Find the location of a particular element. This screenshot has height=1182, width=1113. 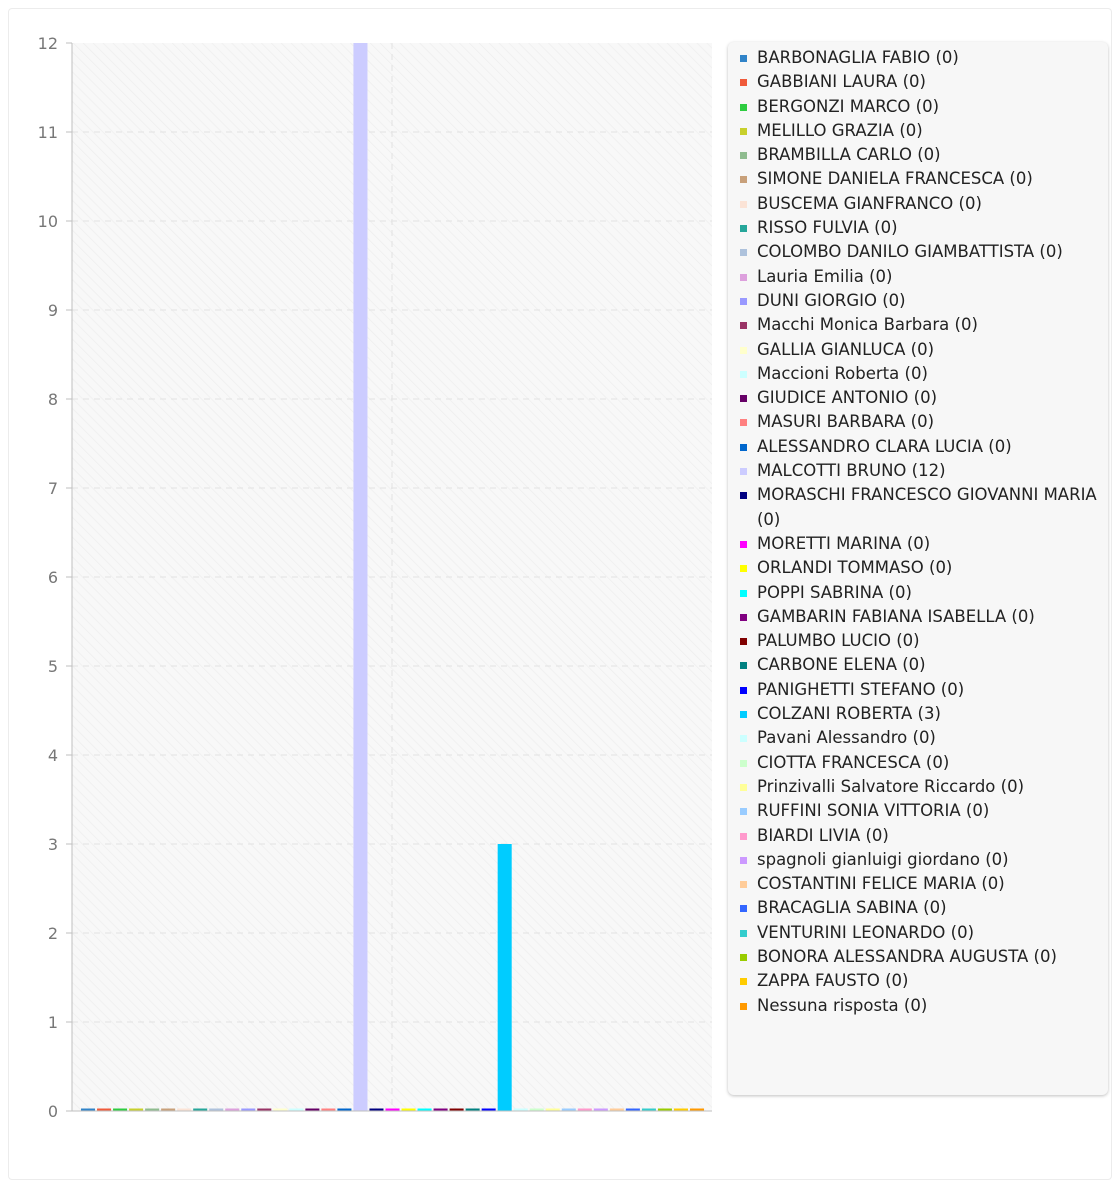

legend-item: ORLANDI TOMMASO (0) is located at coordinates (923, 568).